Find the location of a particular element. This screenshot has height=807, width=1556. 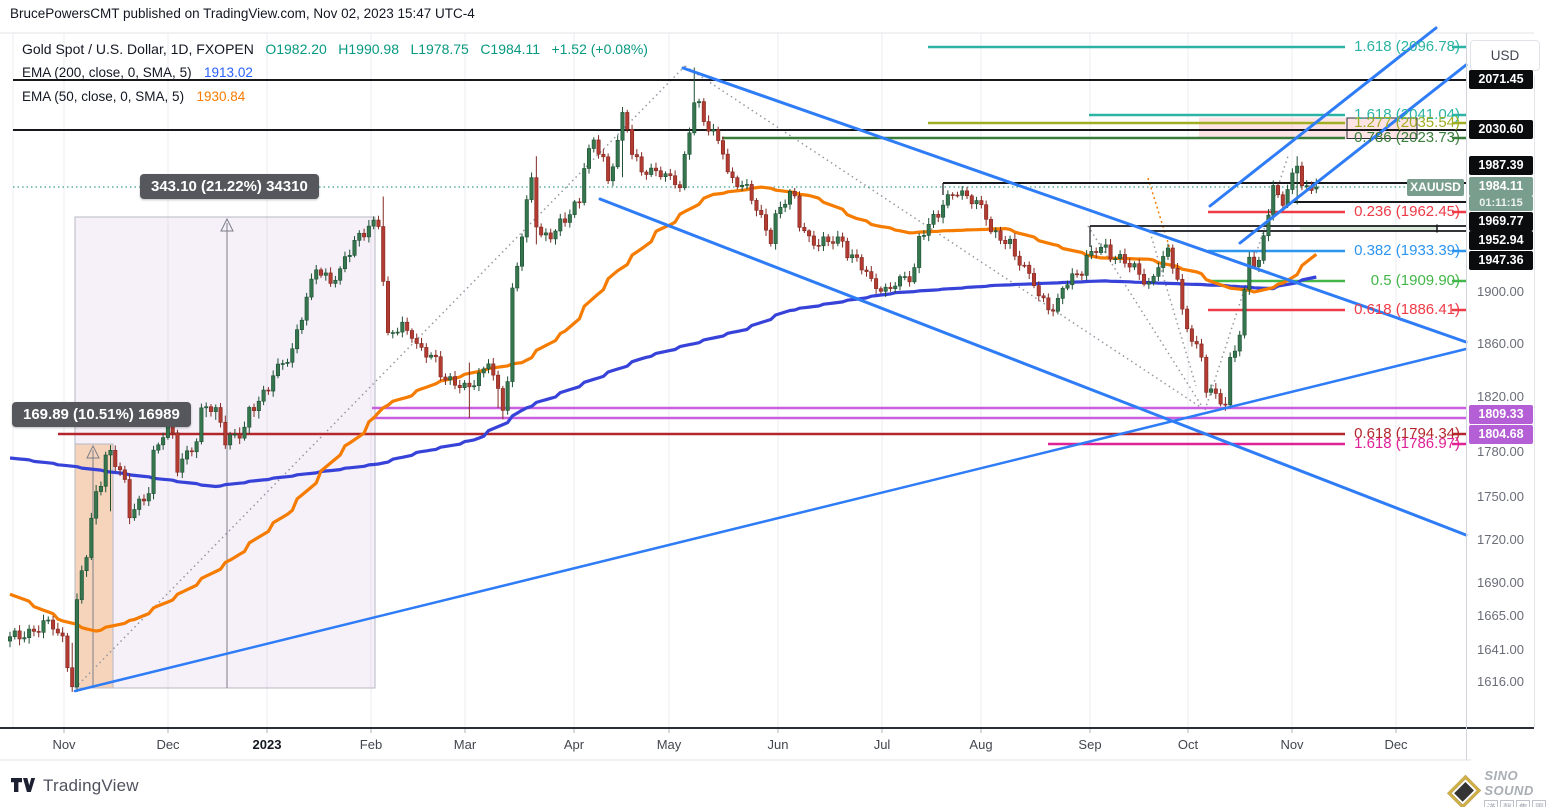

watermark-cn-char: 聲 is located at coordinates (1507, 803).